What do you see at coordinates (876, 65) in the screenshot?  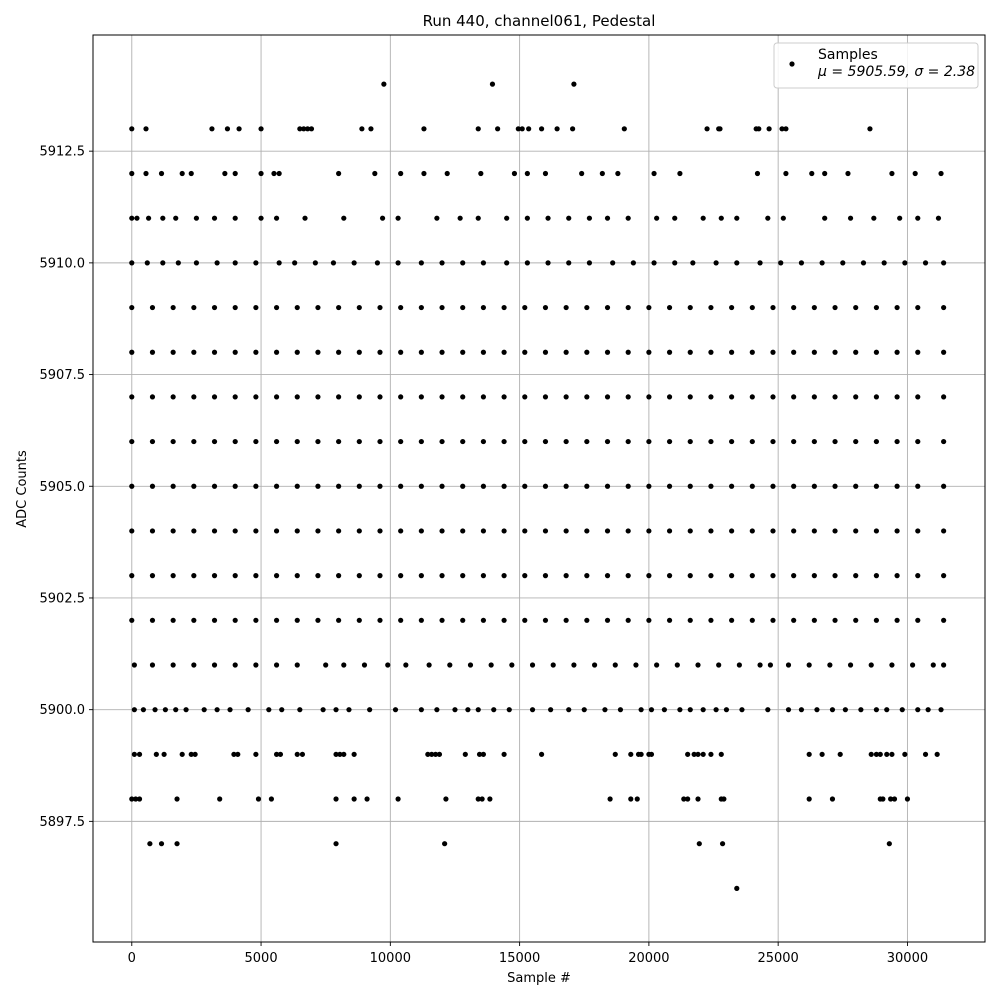 I see `legend-box` at bounding box center [876, 65].